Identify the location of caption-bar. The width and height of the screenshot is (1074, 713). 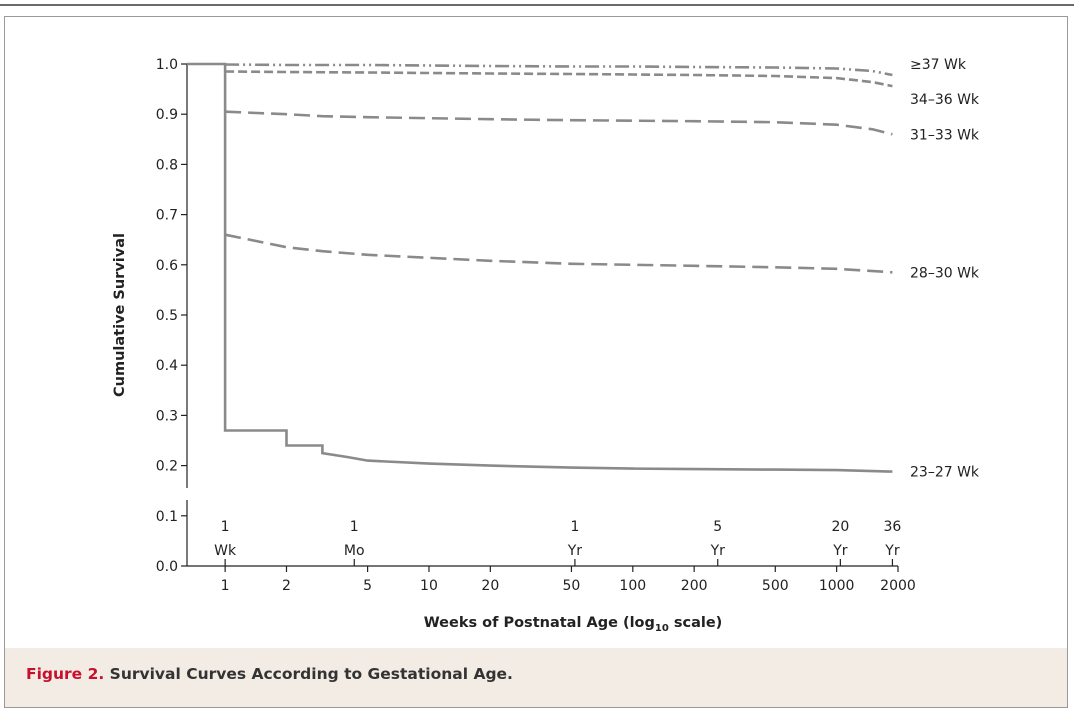
(536, 677).